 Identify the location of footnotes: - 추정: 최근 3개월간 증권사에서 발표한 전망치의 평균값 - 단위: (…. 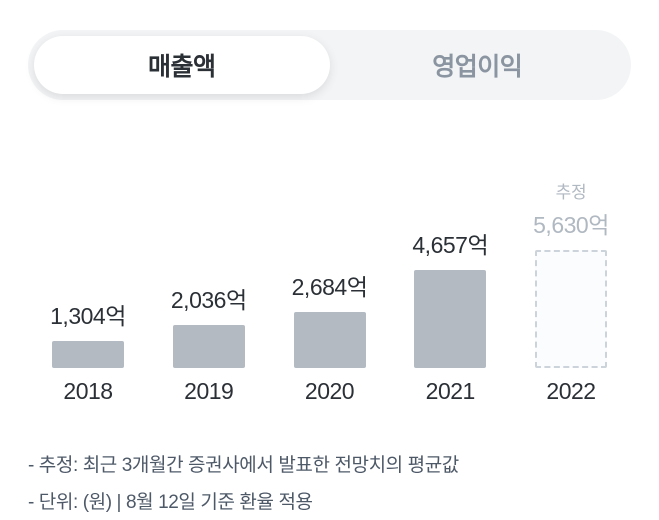
(329, 483).